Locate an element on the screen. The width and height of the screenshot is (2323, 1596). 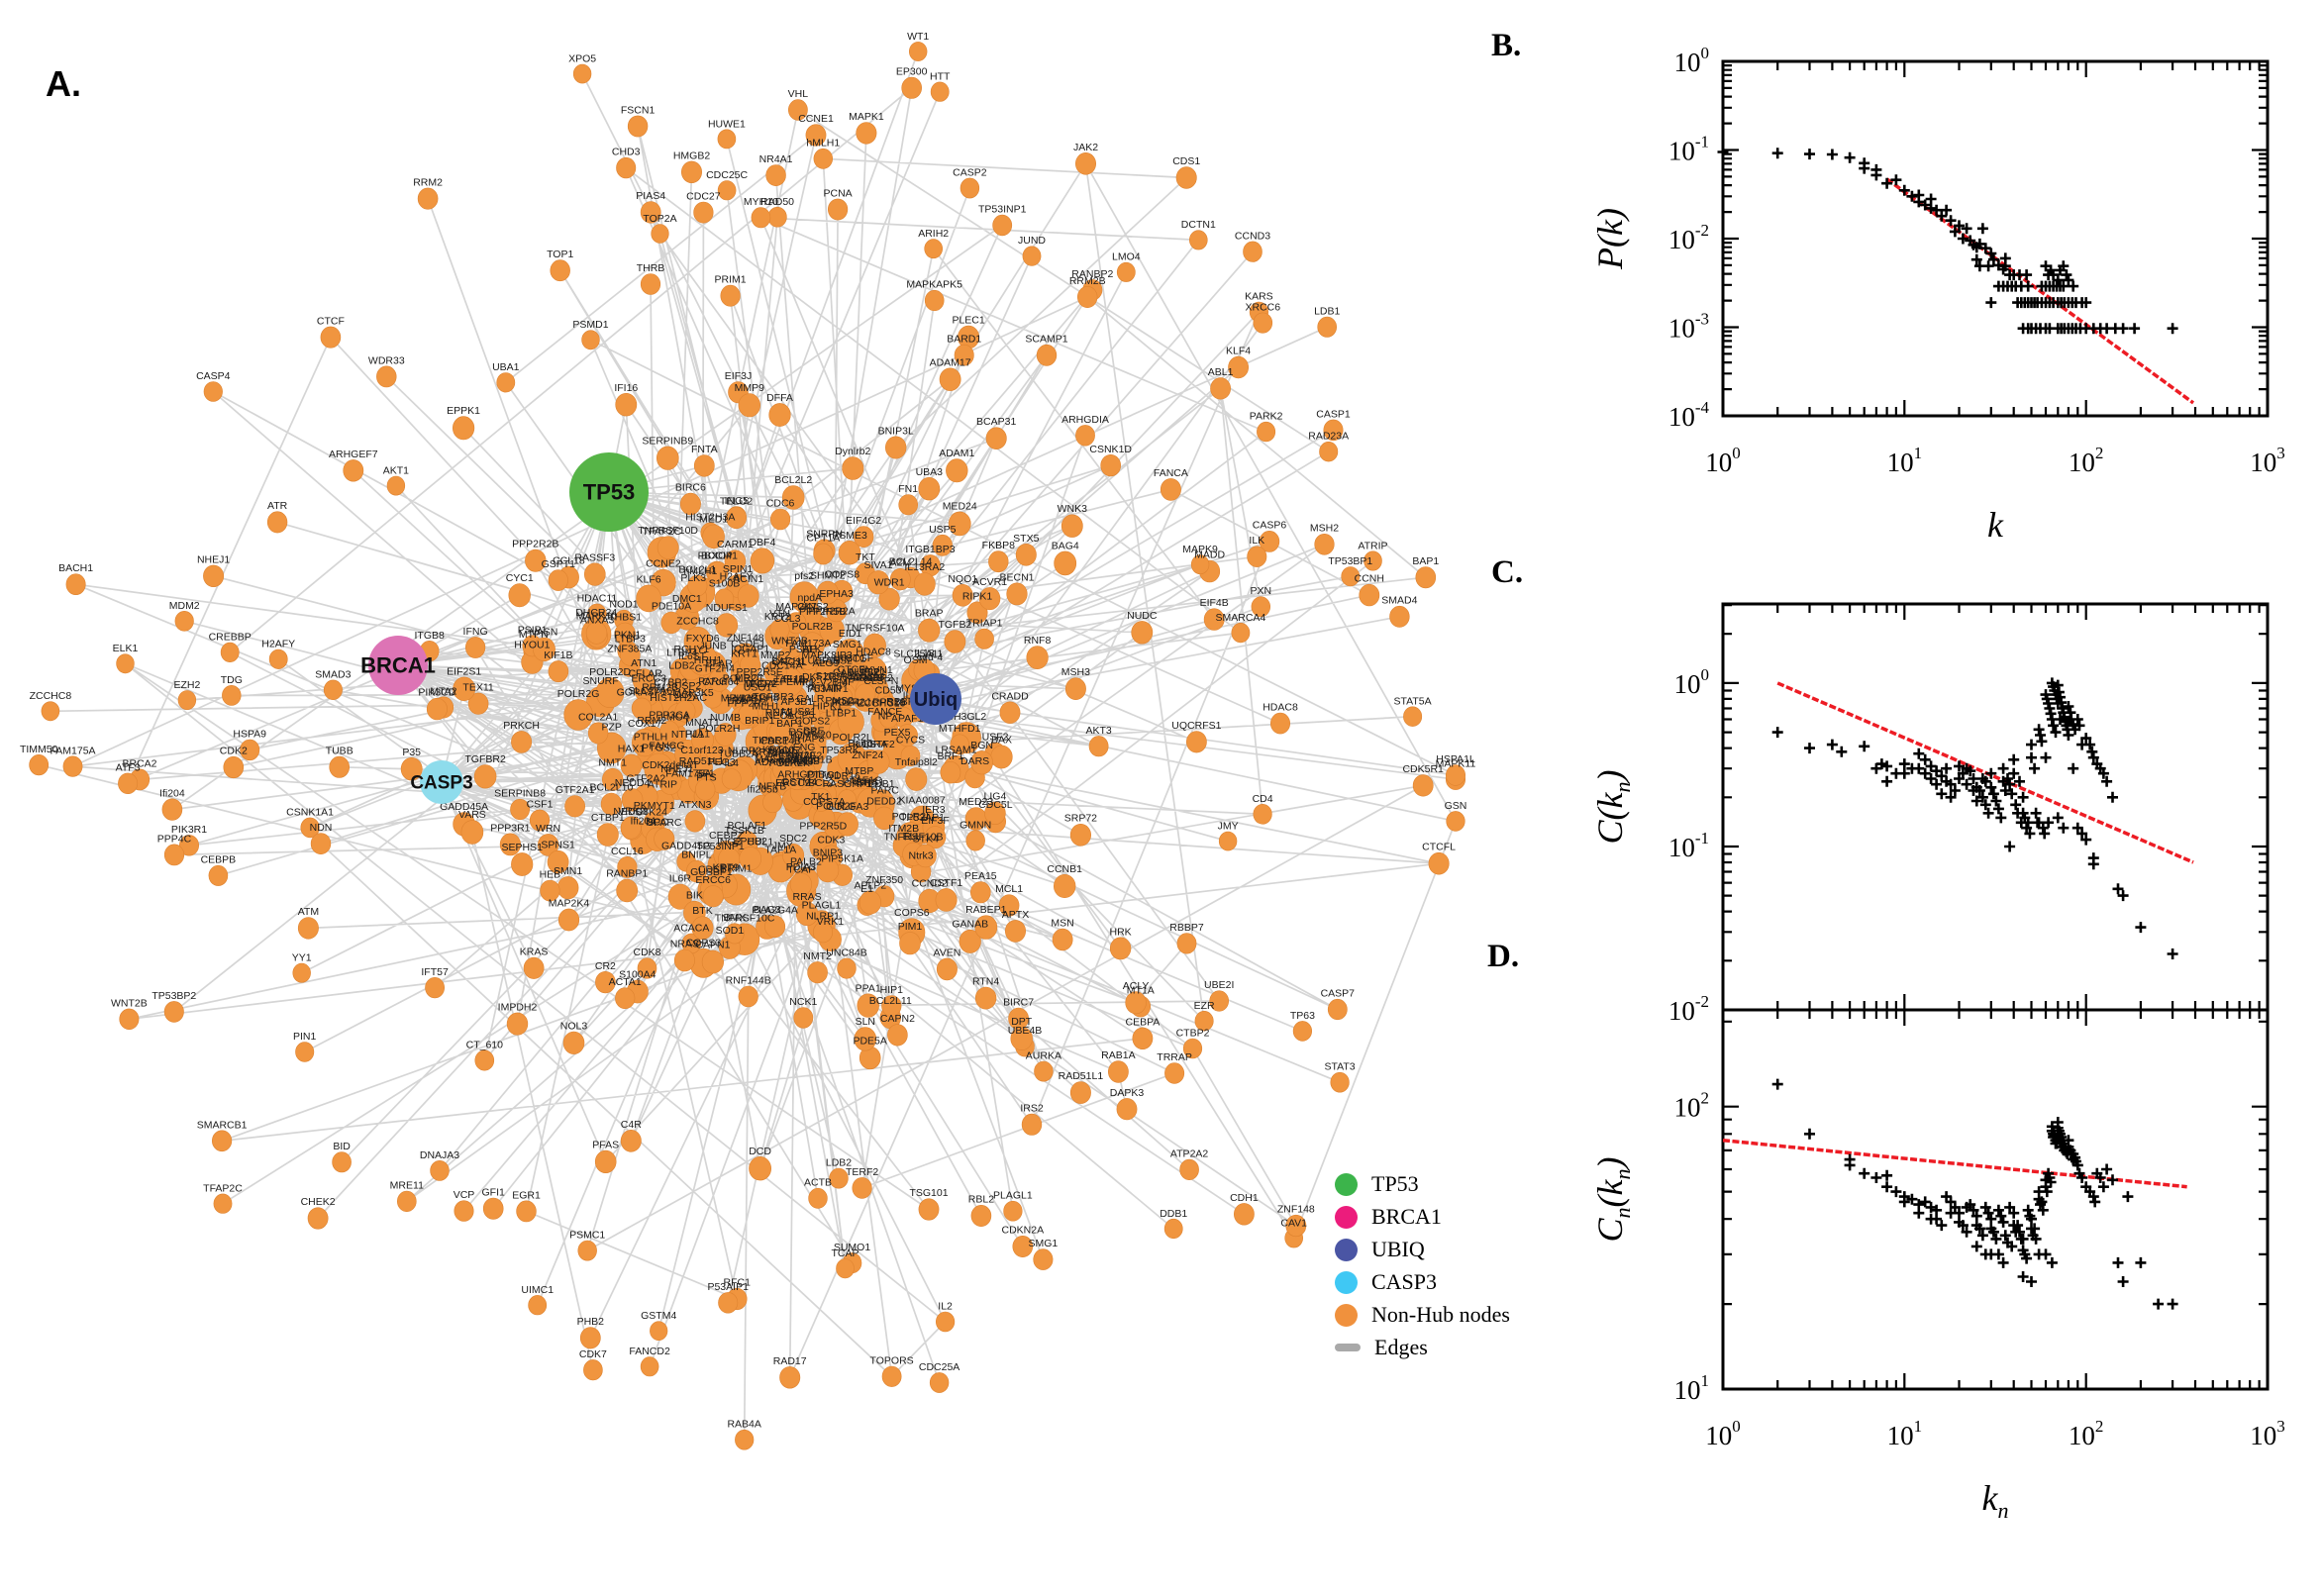
network-node-label: CEBPA is located at coordinates (1142, 1022).